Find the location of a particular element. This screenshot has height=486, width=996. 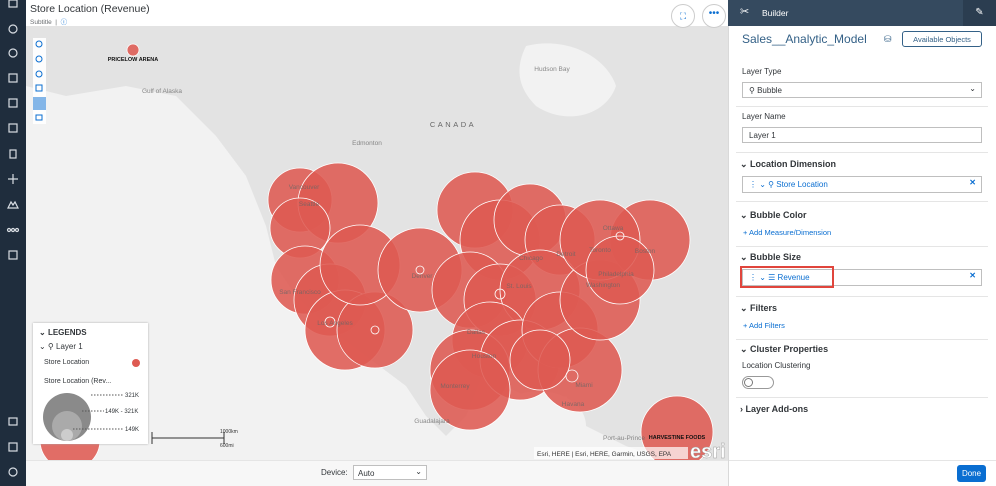

map-label: Denver is located at coordinates (423, 276).